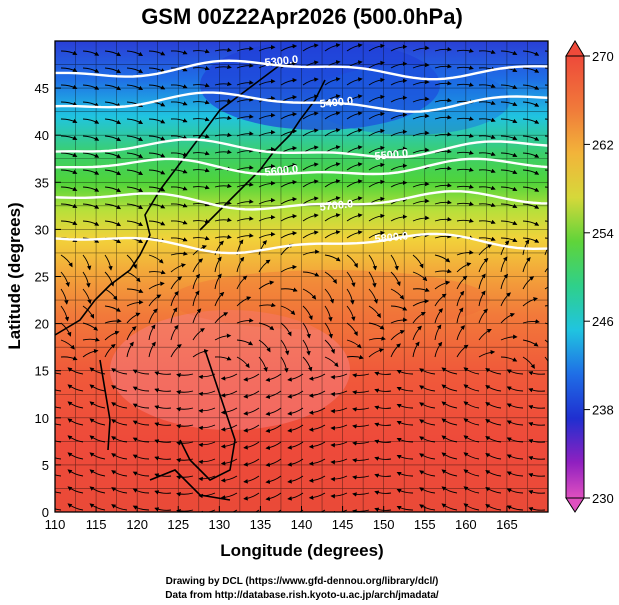 This screenshot has width=619, height=605. Describe the element at coordinates (137, 524) in the screenshot. I see `x-tick-label: 120` at that location.